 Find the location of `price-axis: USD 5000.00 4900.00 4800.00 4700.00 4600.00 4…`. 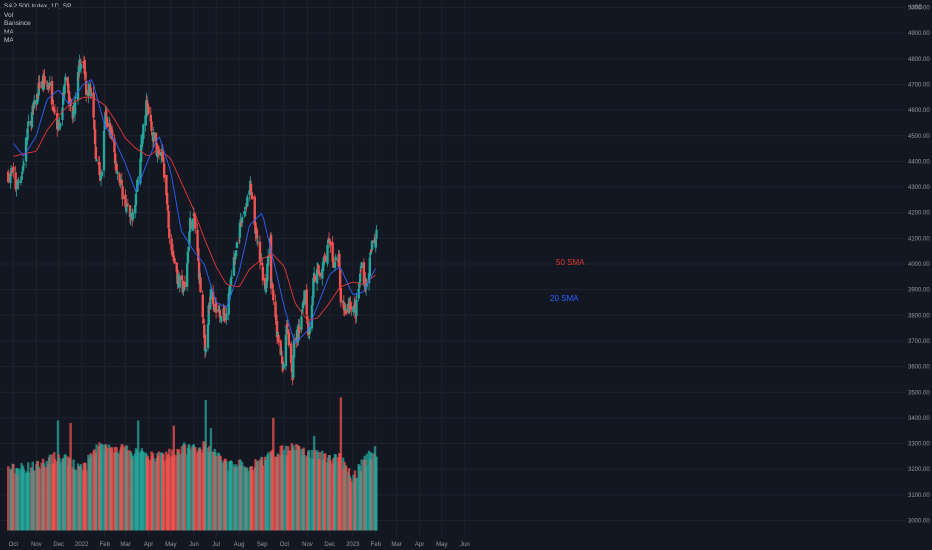

price-axis: USD 5000.00 4900.00 4800.00 4700.00 4600.00 4… is located at coordinates (919, 265).